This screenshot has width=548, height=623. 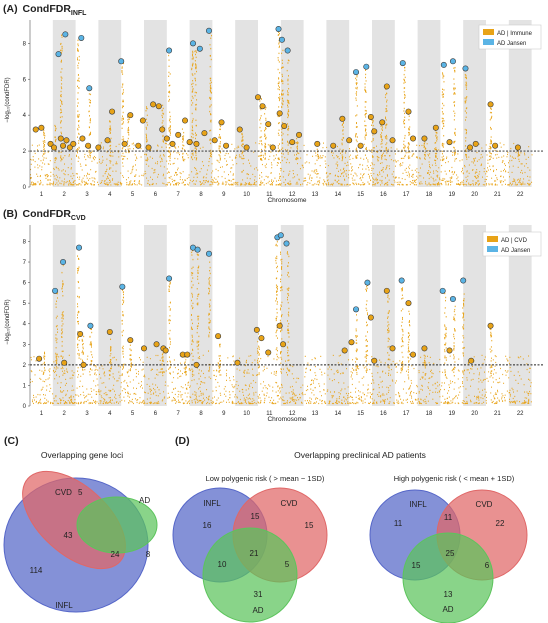 What do you see at coordinates (25, 80) in the screenshot?
I see `y-tick-label: 6` at bounding box center [25, 80].